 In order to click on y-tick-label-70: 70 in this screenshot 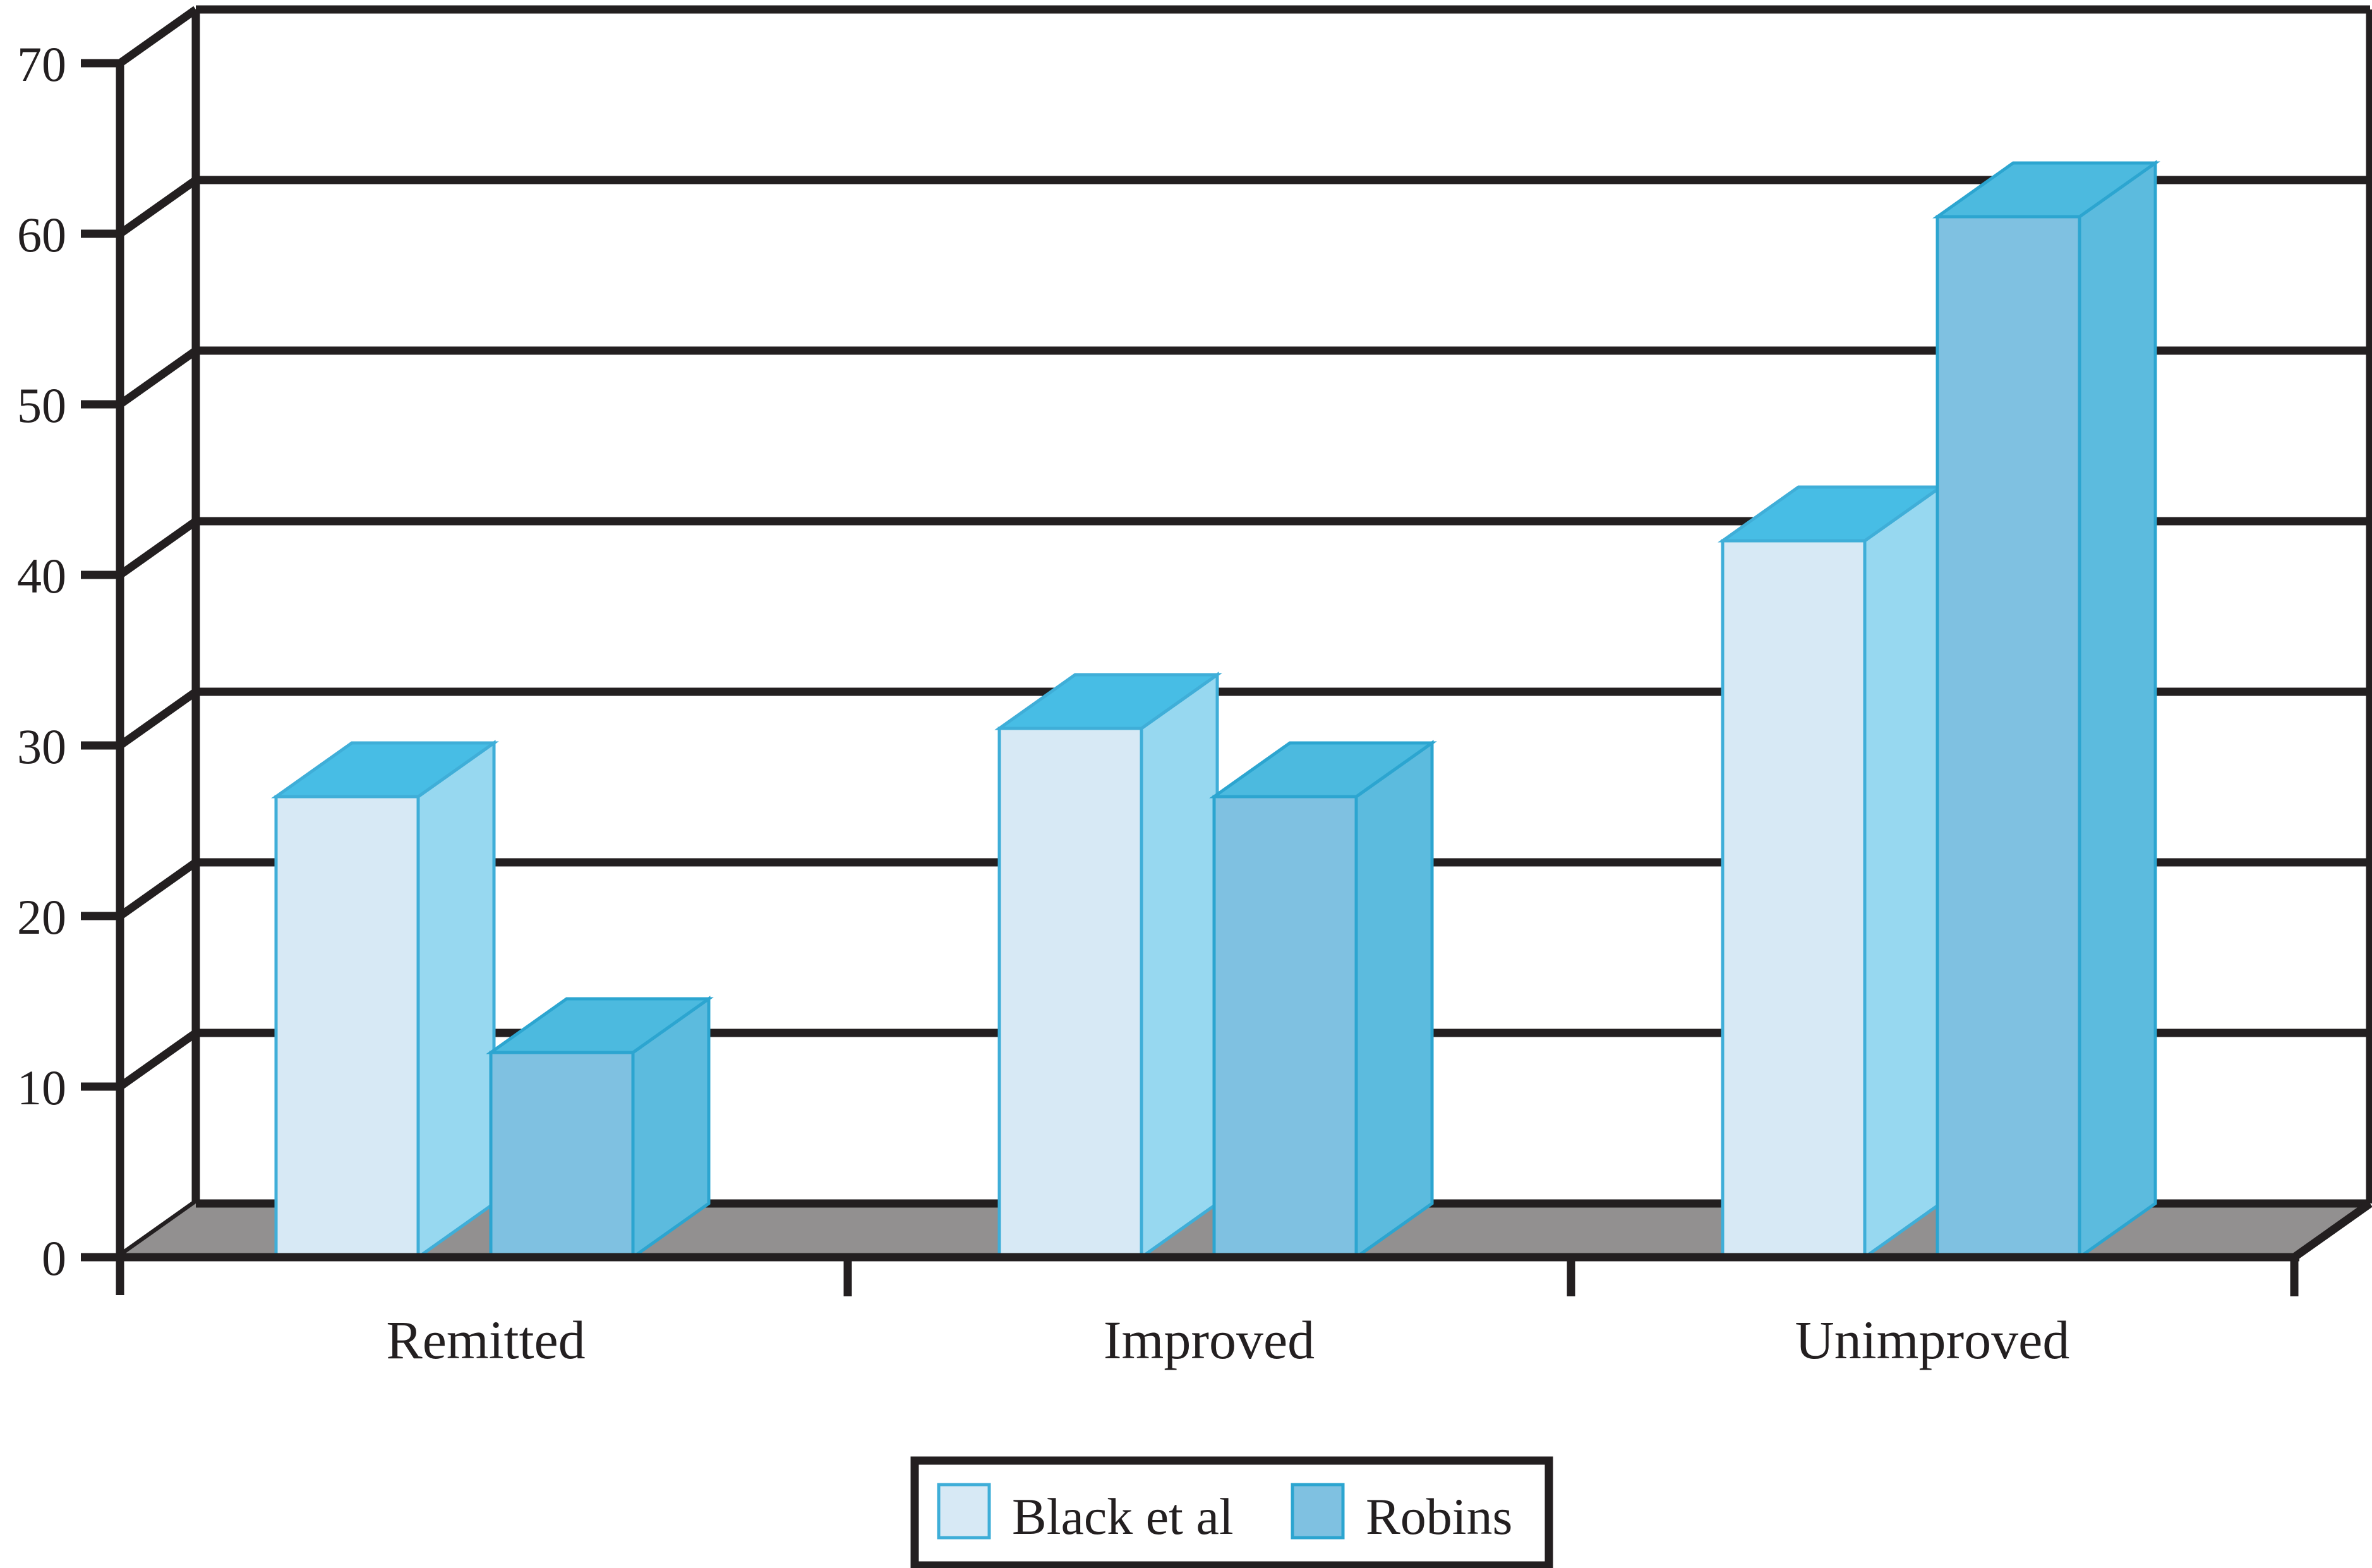, I will do `click(41, 64)`.